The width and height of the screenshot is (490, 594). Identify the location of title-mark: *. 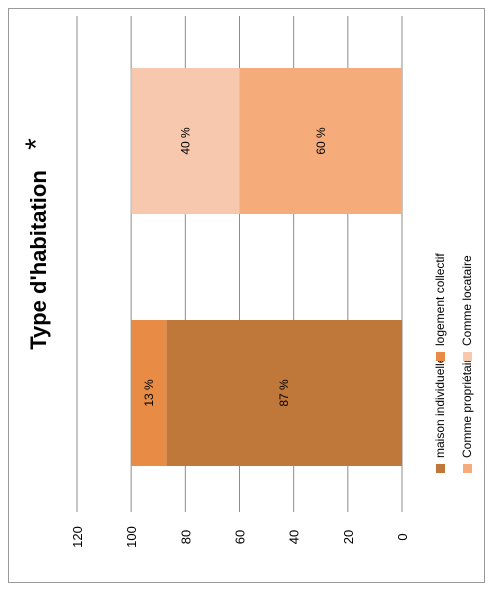
(36, 144).